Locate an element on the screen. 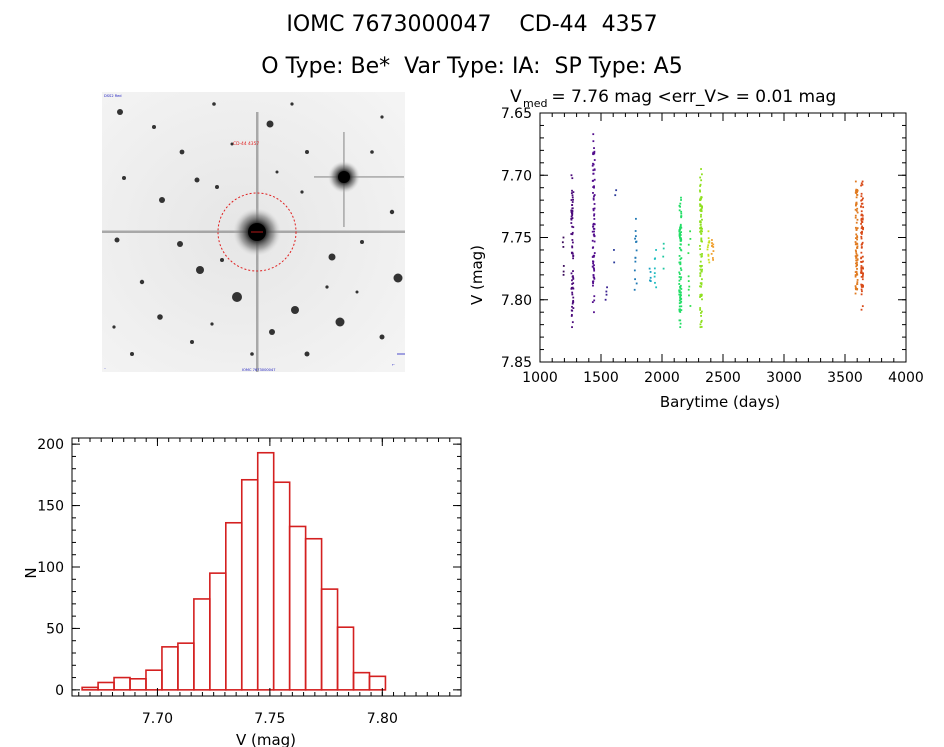 This screenshot has height=747, width=944. lc-ytick-label: 7.80 is located at coordinates (516, 301).